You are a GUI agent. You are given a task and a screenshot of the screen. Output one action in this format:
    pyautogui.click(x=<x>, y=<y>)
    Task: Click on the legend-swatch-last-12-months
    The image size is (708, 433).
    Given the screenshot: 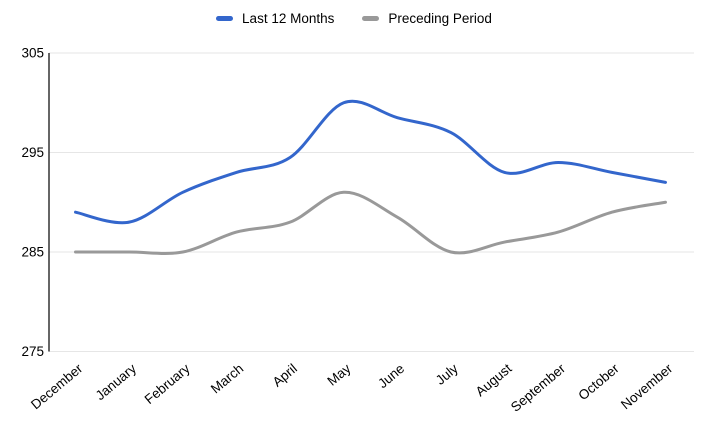 What is the action you would take?
    pyautogui.click(x=225, y=19)
    